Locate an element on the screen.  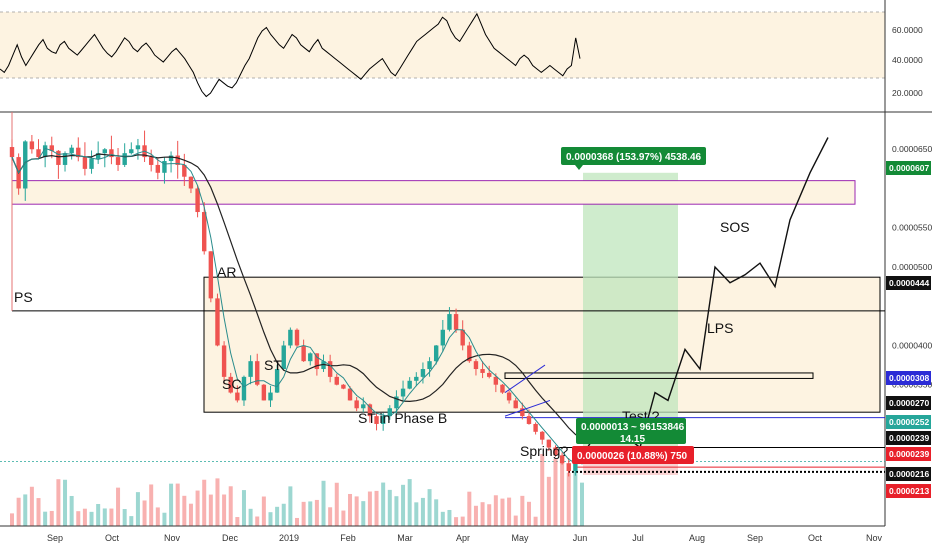
price-tick-label: 0.0000500 is located at coordinates (912, 267).